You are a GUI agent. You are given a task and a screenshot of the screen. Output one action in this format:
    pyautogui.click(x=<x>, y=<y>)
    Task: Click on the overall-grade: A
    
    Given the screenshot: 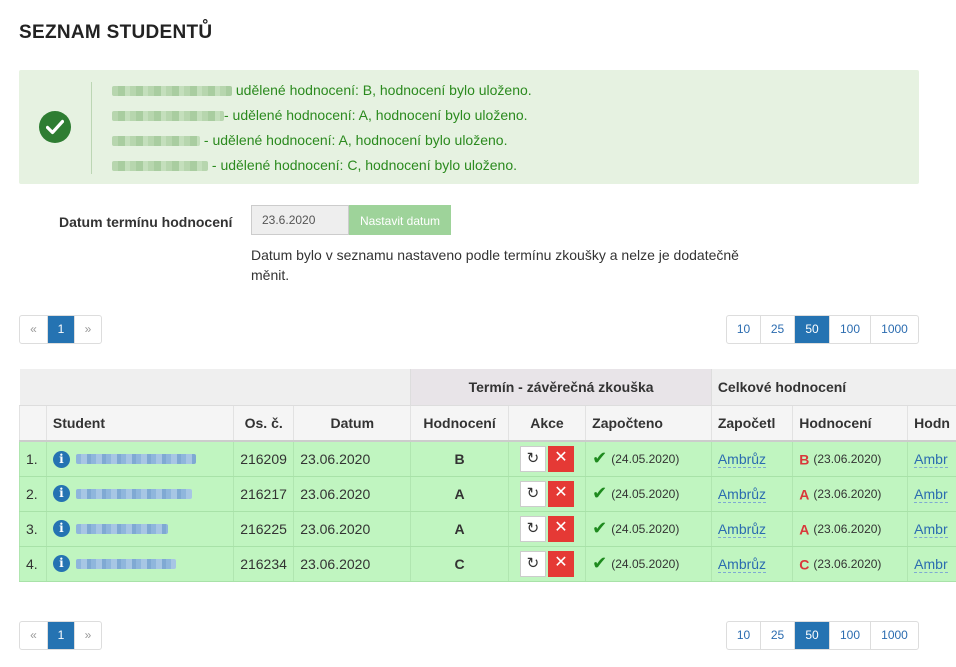 What is the action you would take?
    pyautogui.click(x=804, y=494)
    